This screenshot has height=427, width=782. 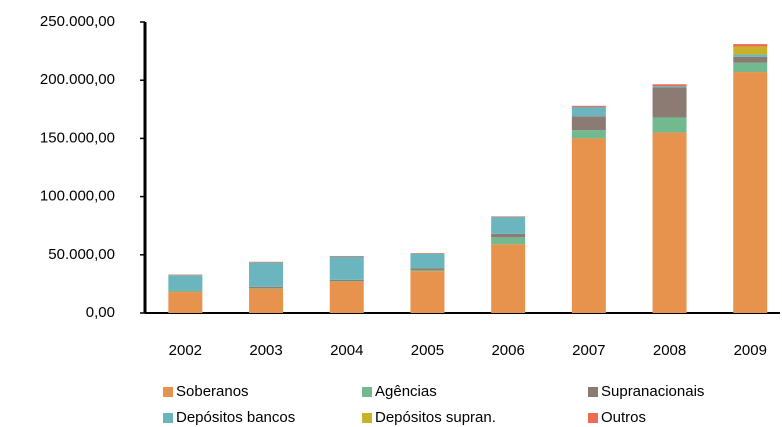 What do you see at coordinates (406, 391) in the screenshot?
I see `legend-label: Agências` at bounding box center [406, 391].